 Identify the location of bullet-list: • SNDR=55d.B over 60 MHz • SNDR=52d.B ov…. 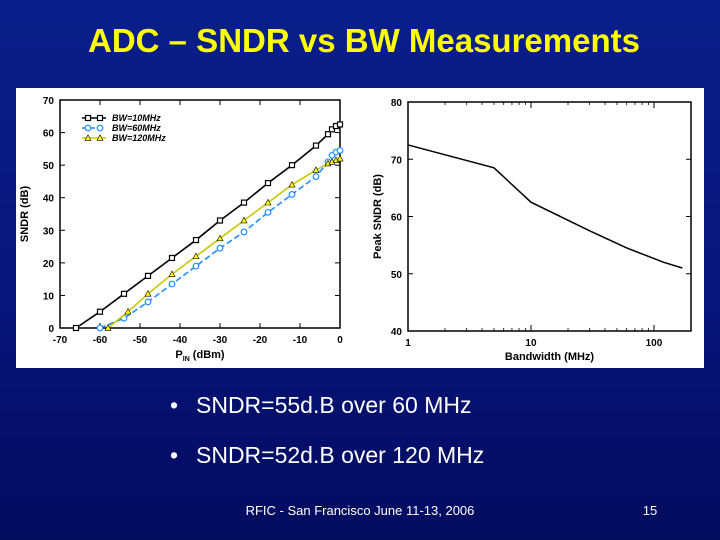
(327, 442).